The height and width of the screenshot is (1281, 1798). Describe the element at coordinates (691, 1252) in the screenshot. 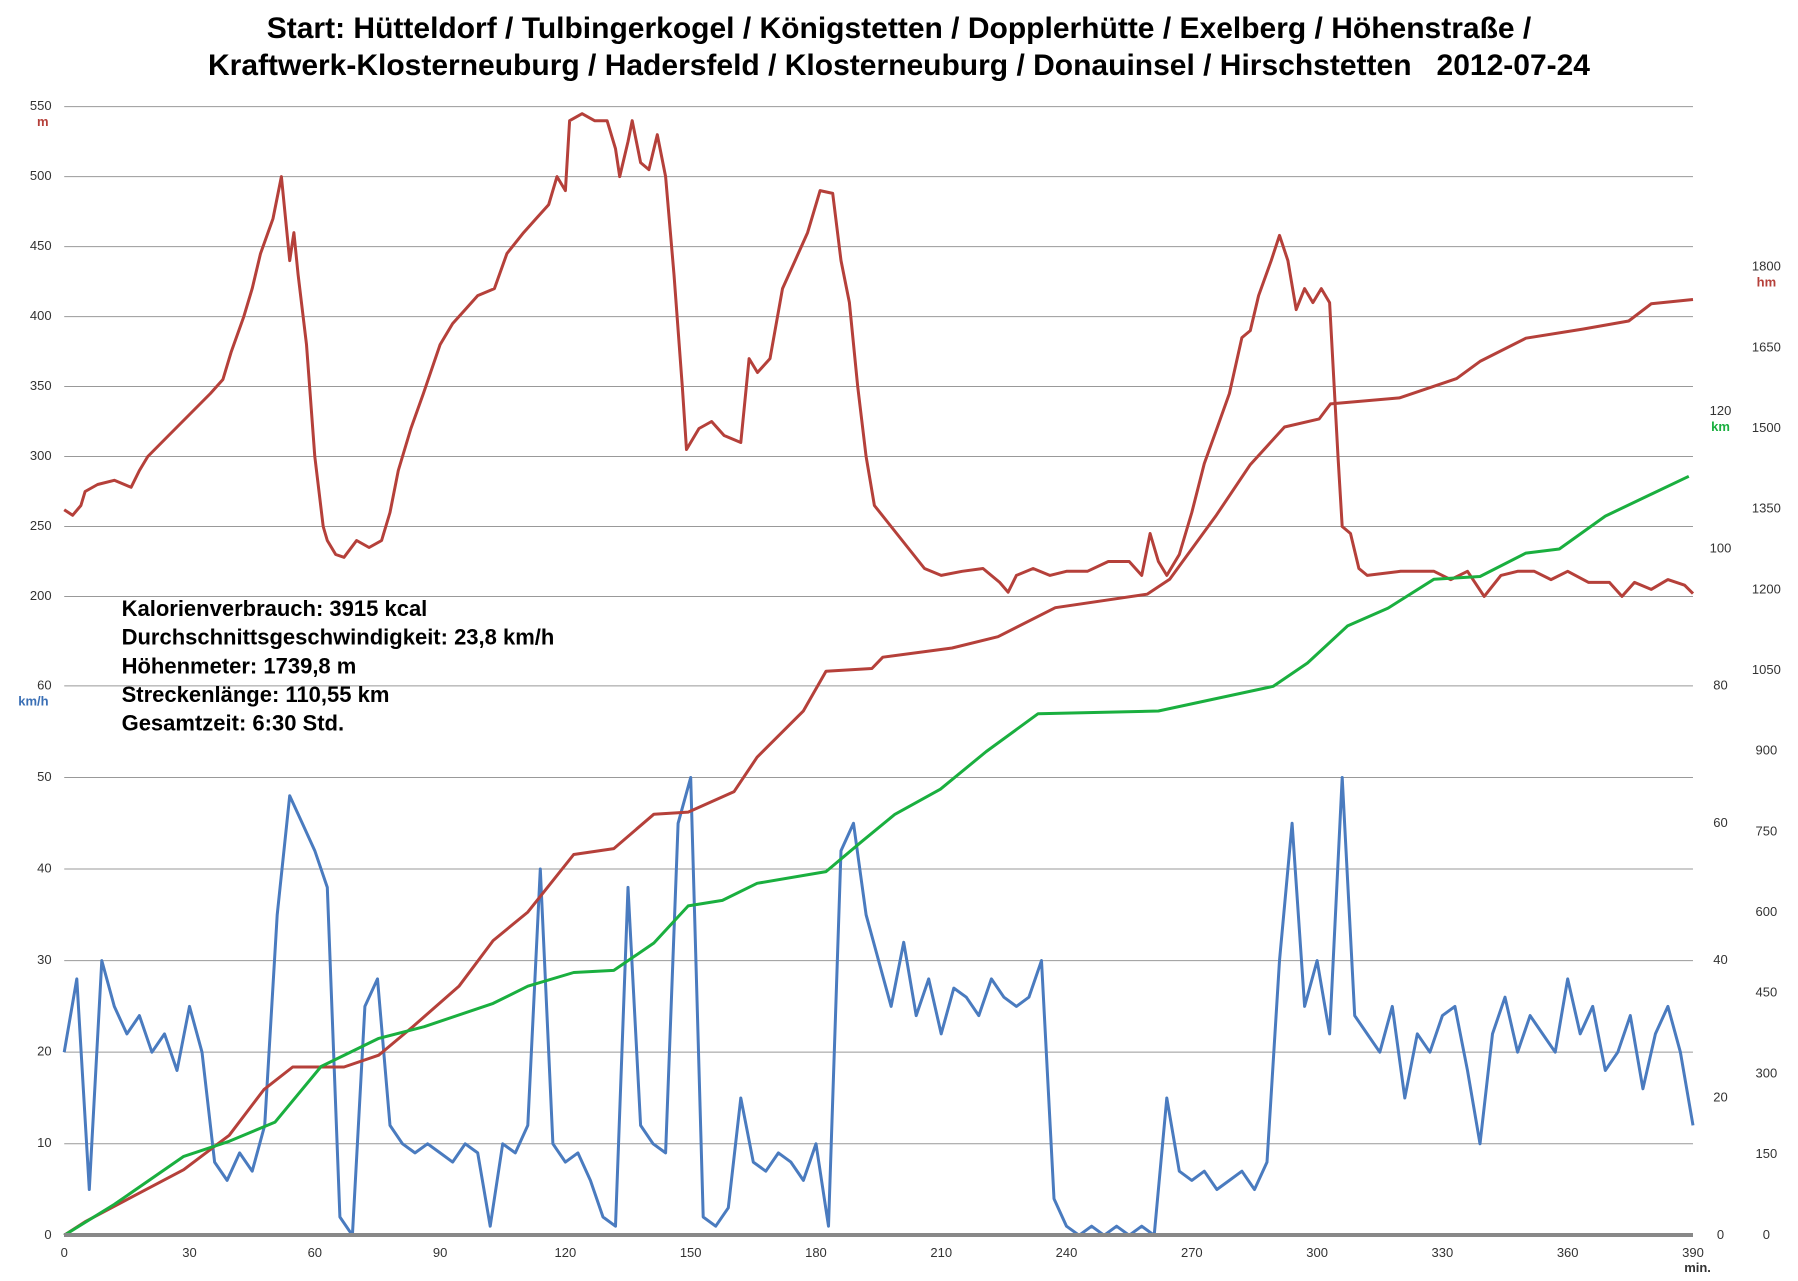

I see `x-tick-label: 150` at that location.